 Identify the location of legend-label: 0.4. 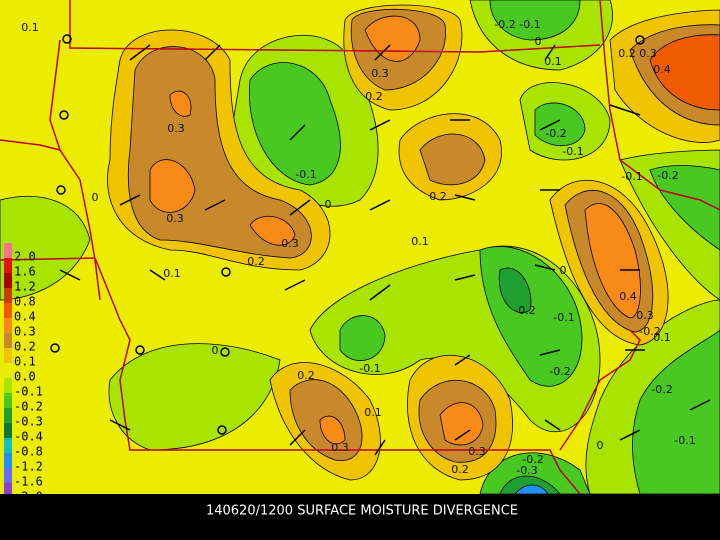
(25, 317).